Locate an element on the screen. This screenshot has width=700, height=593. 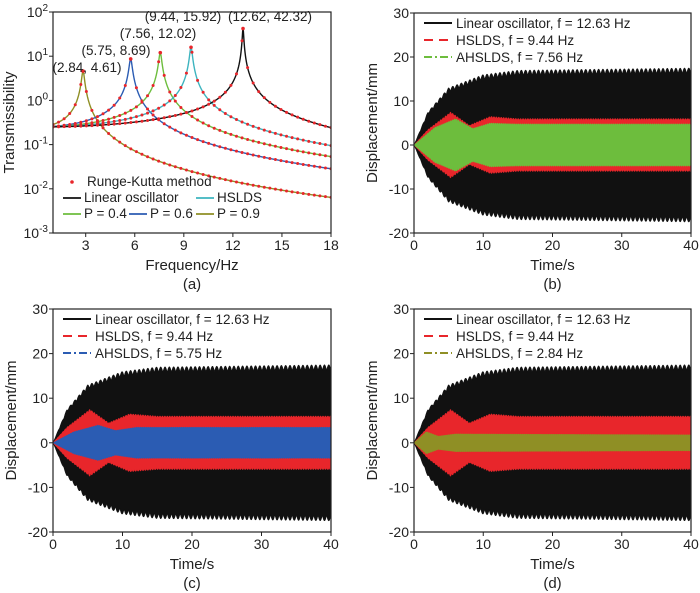
y-tick-label: 10¹ is located at coordinates (38, 55).